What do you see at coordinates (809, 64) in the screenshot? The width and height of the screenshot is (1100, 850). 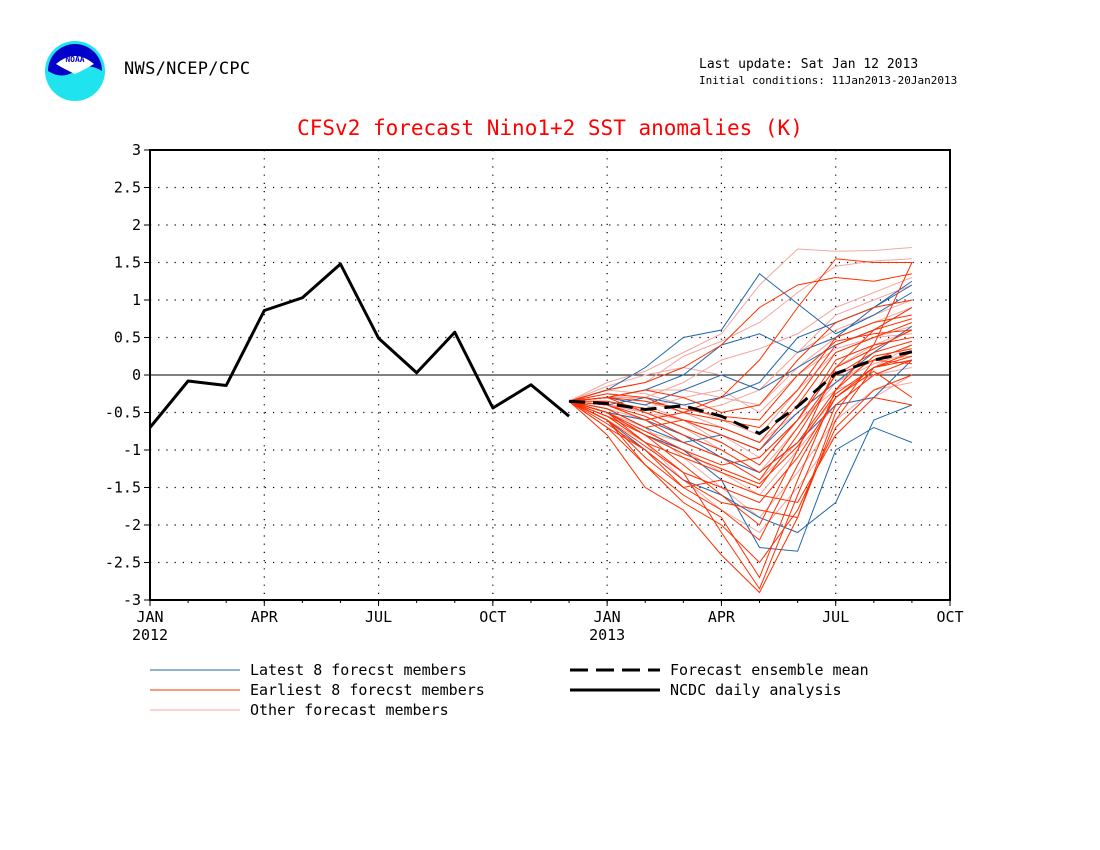 I see `last-update-text: Last update: Sat Jan 12 2013` at bounding box center [809, 64].